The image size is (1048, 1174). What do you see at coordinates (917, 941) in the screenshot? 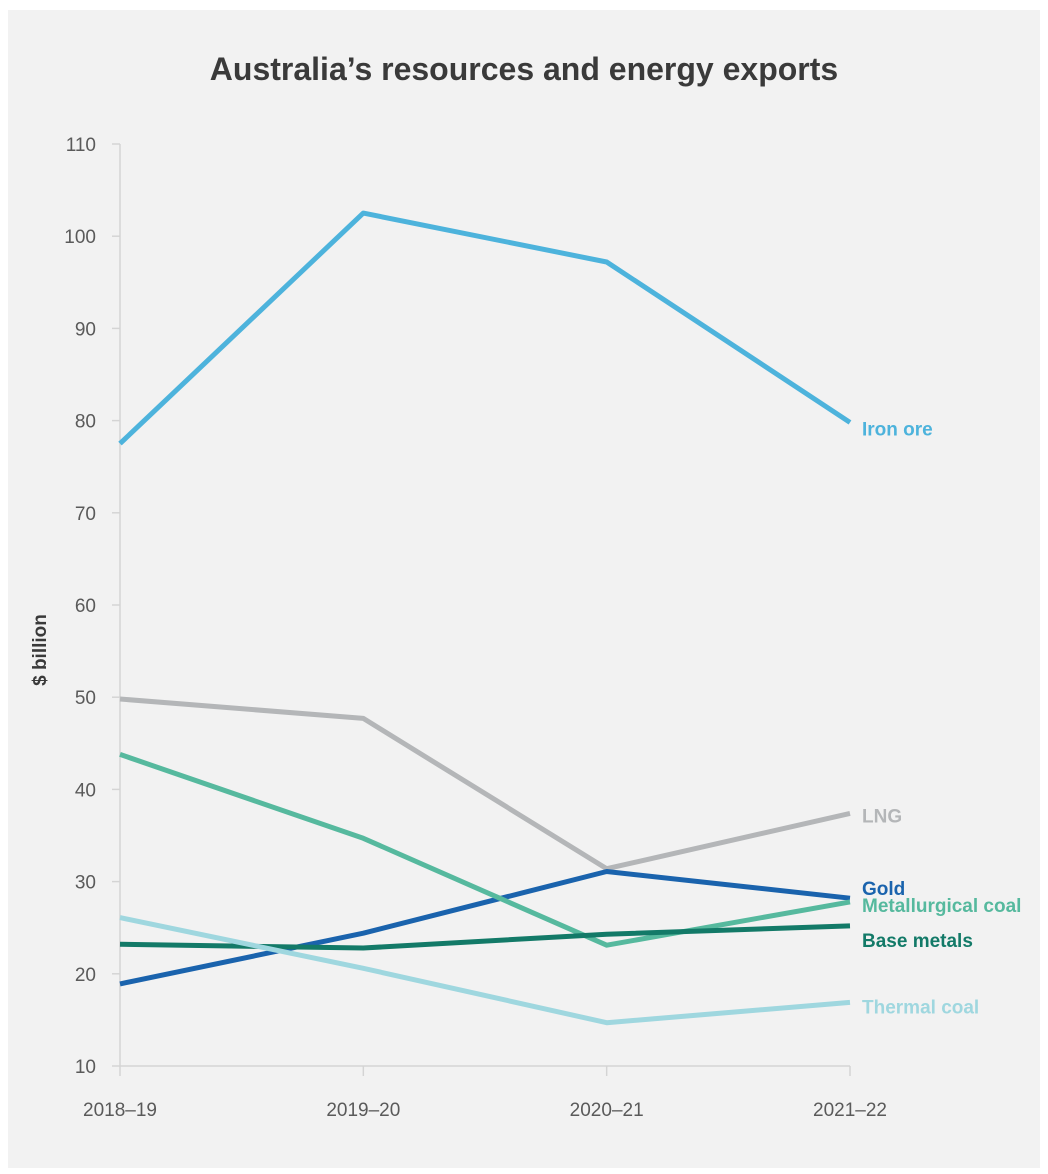
I see `series-label-base-metals: Base metals` at bounding box center [917, 941].